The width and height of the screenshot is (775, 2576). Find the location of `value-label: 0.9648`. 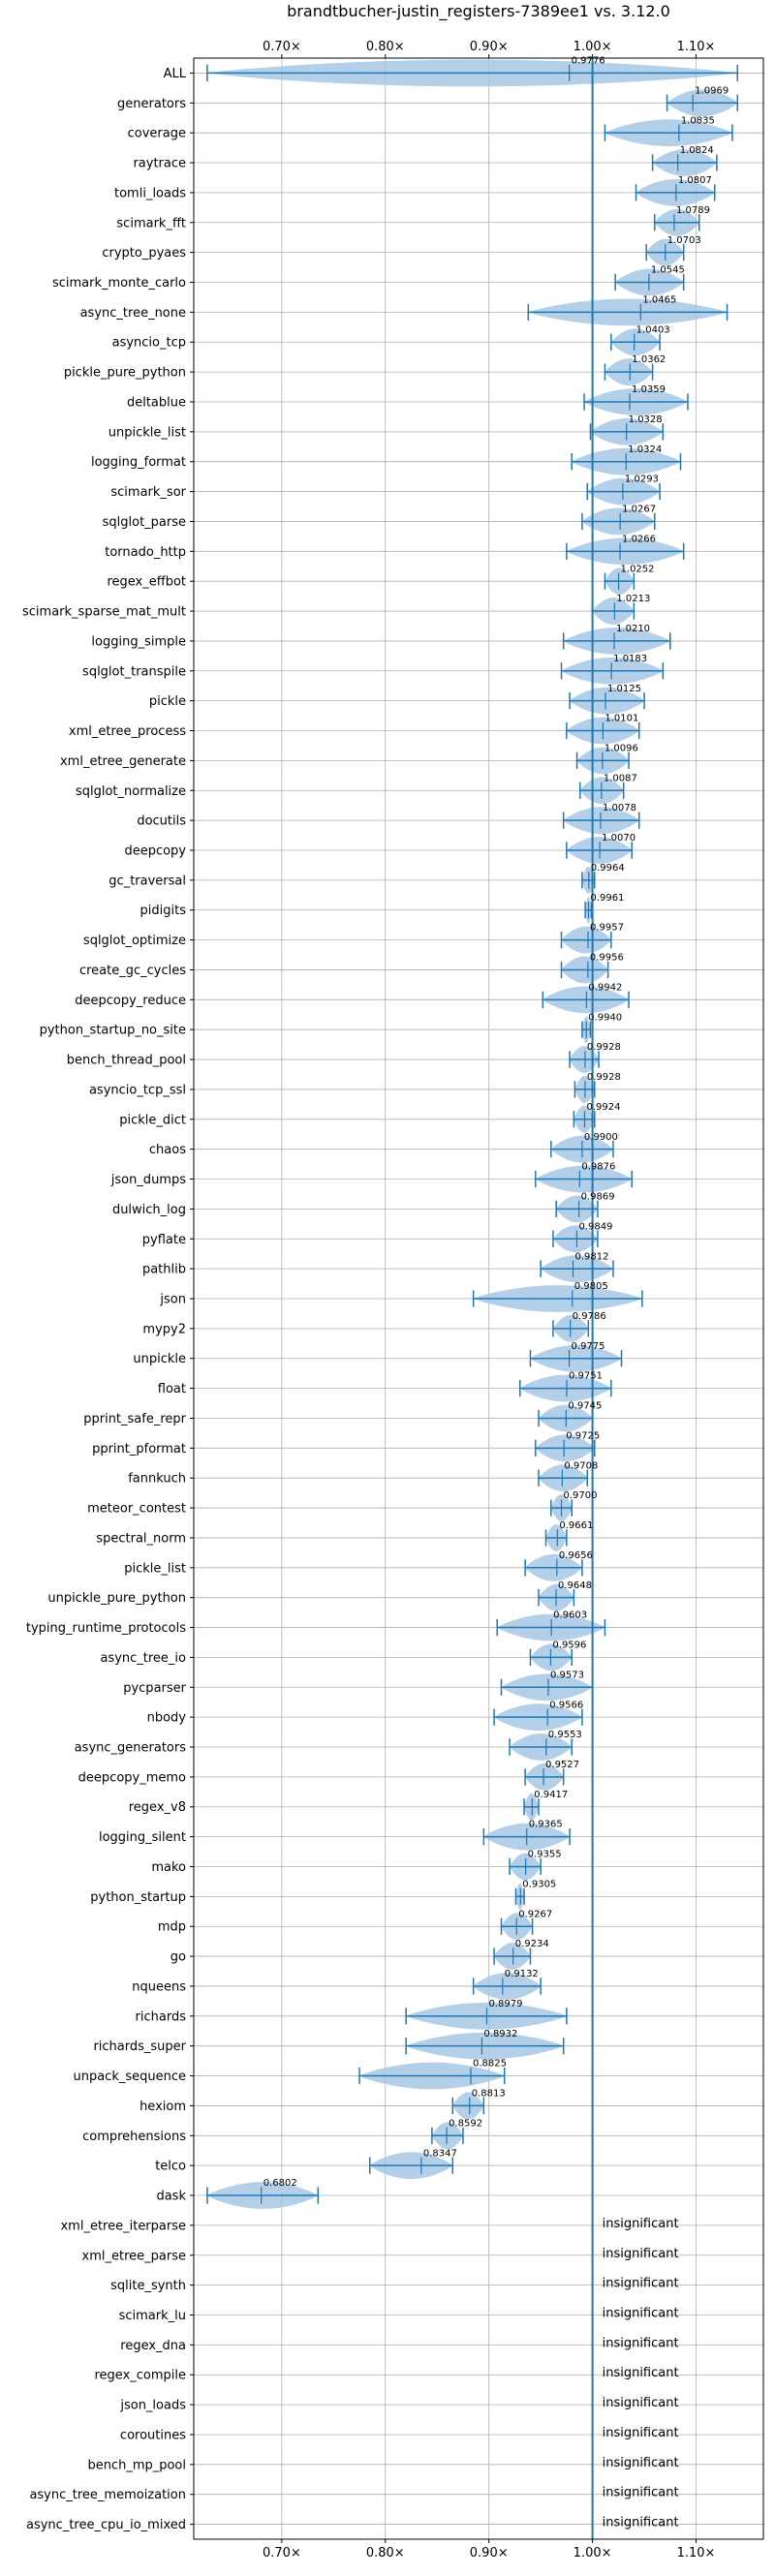

value-label: 0.9648 is located at coordinates (575, 1585).